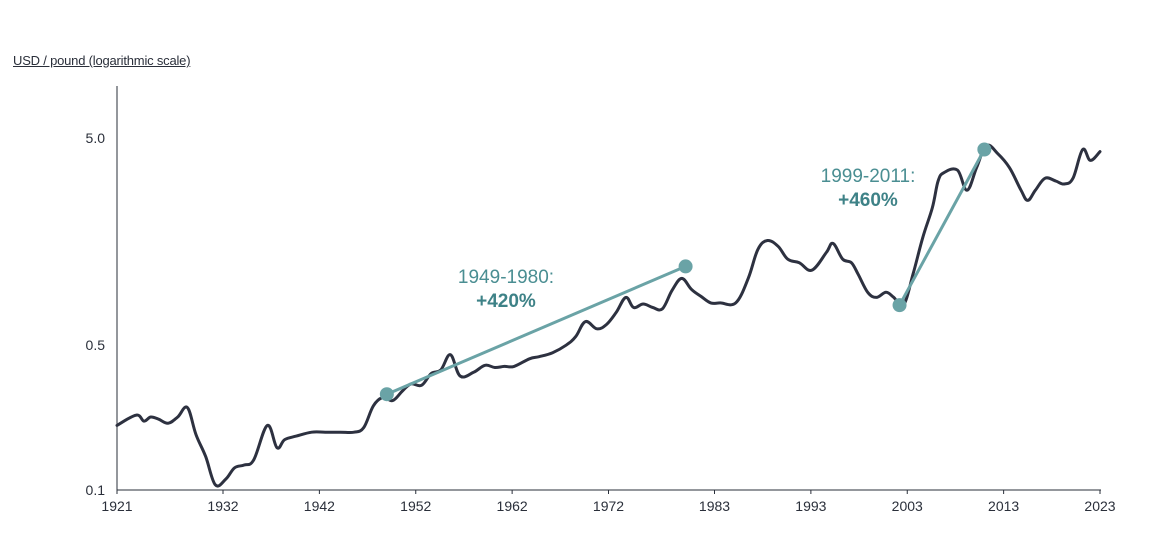  What do you see at coordinates (96, 345) in the screenshot?
I see `y-tick-label: 0.5` at bounding box center [96, 345].